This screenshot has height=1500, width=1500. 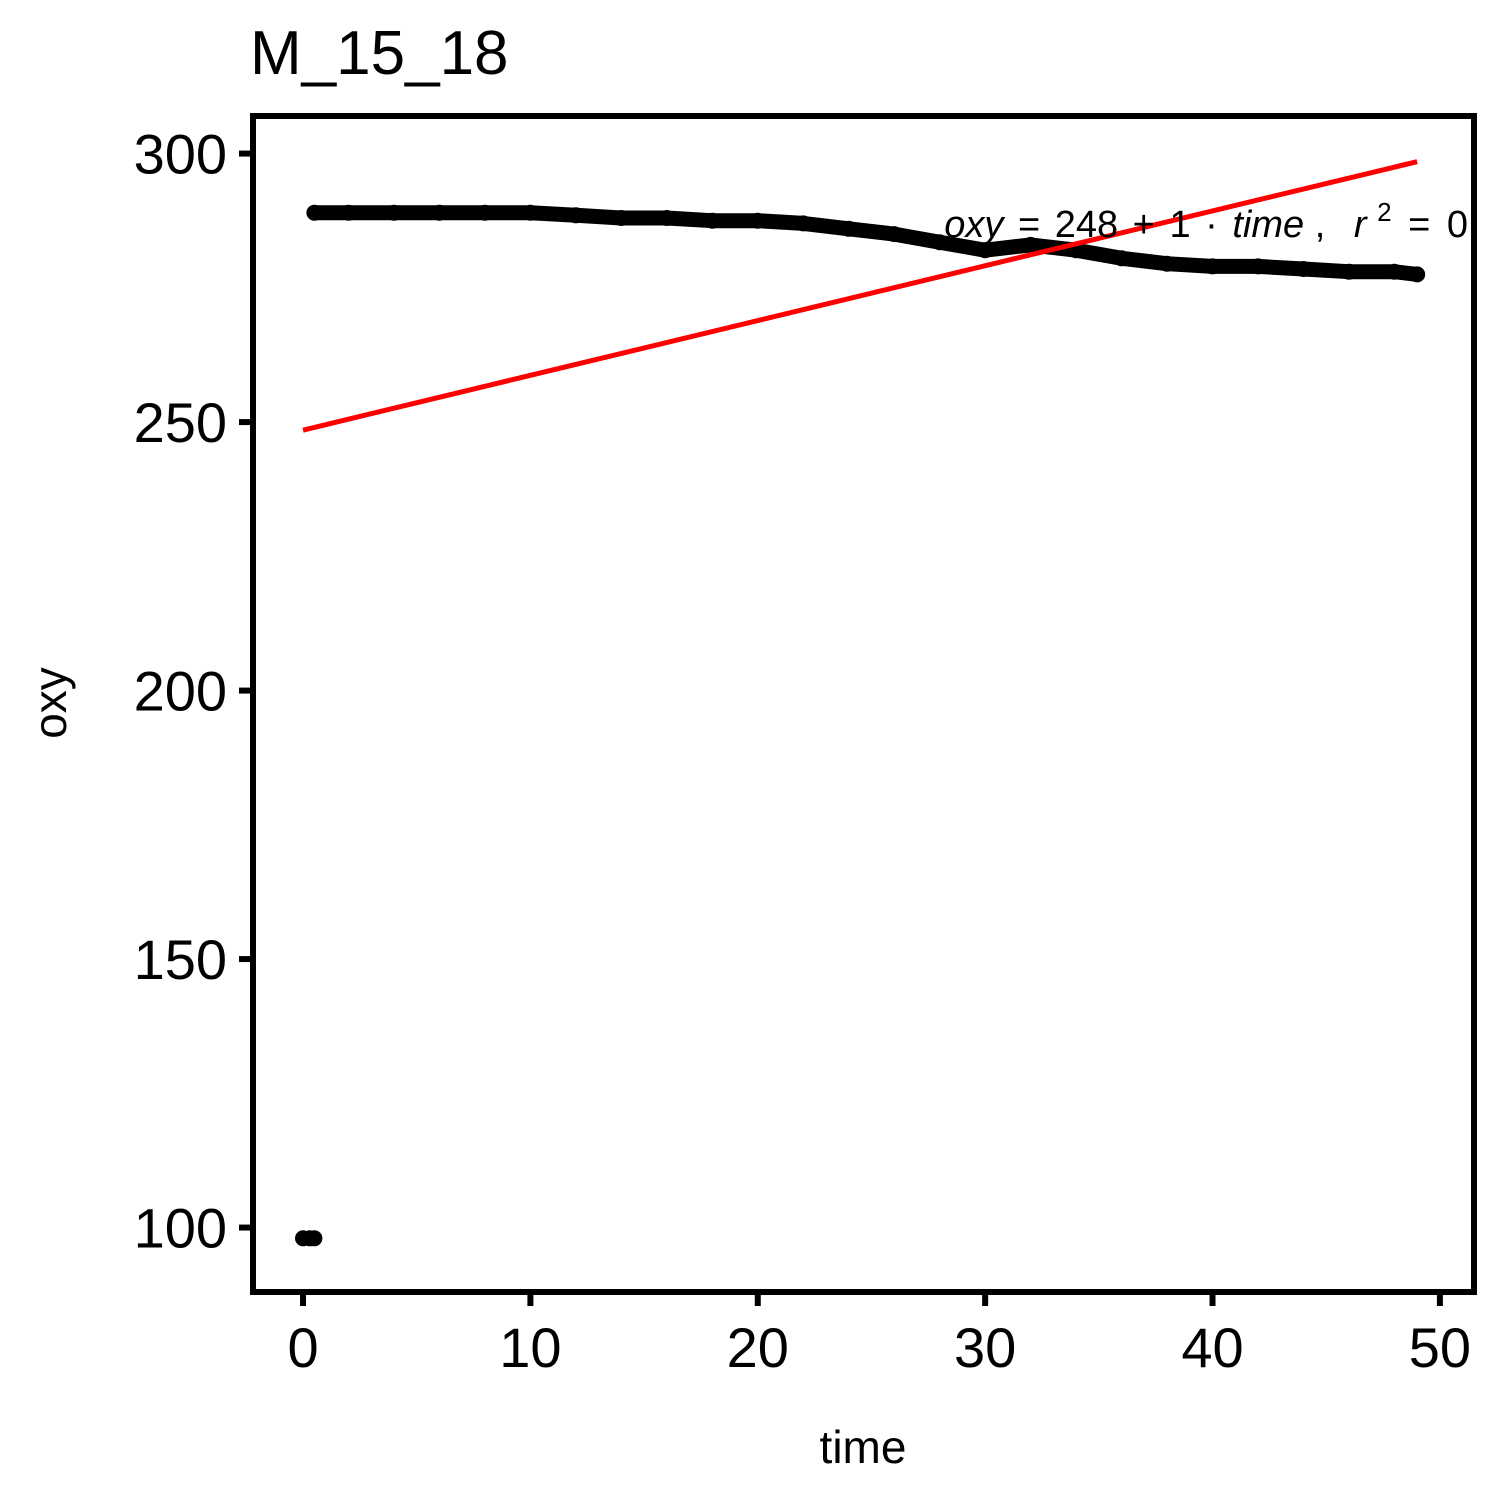 What do you see at coordinates (180, 691) in the screenshot?
I see `y-tick-label: 200` at bounding box center [180, 691].